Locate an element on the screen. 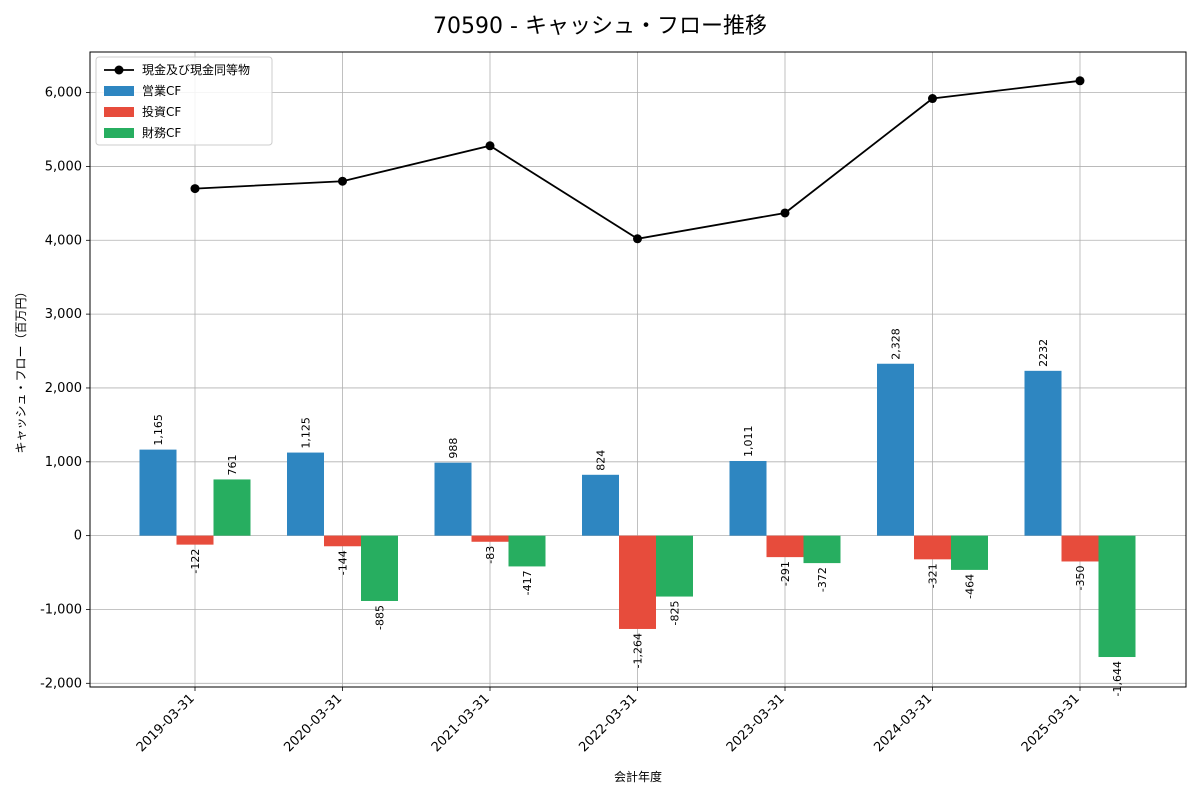 The height and width of the screenshot is (800, 1200). bar-value-label: 988 is located at coordinates (453, 448).